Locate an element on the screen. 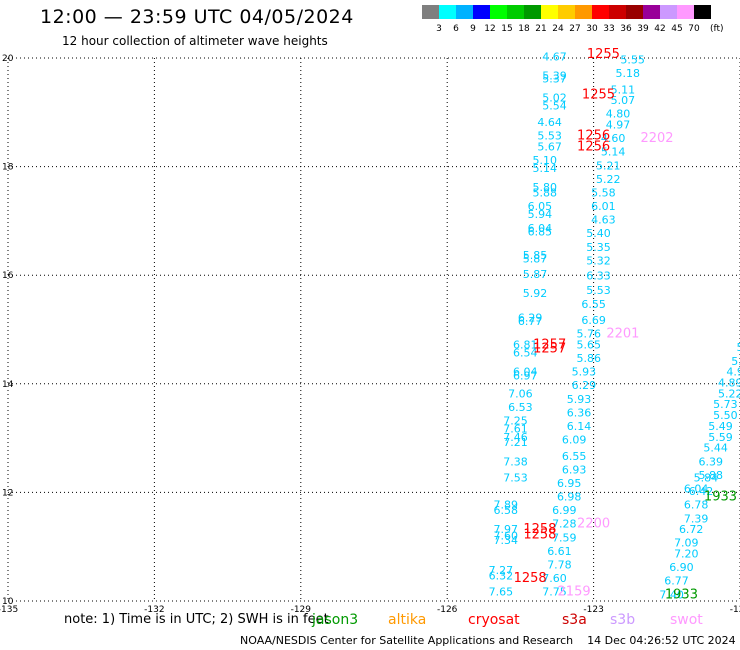  wave-height-label: 7.27 is located at coordinates (501, 570).